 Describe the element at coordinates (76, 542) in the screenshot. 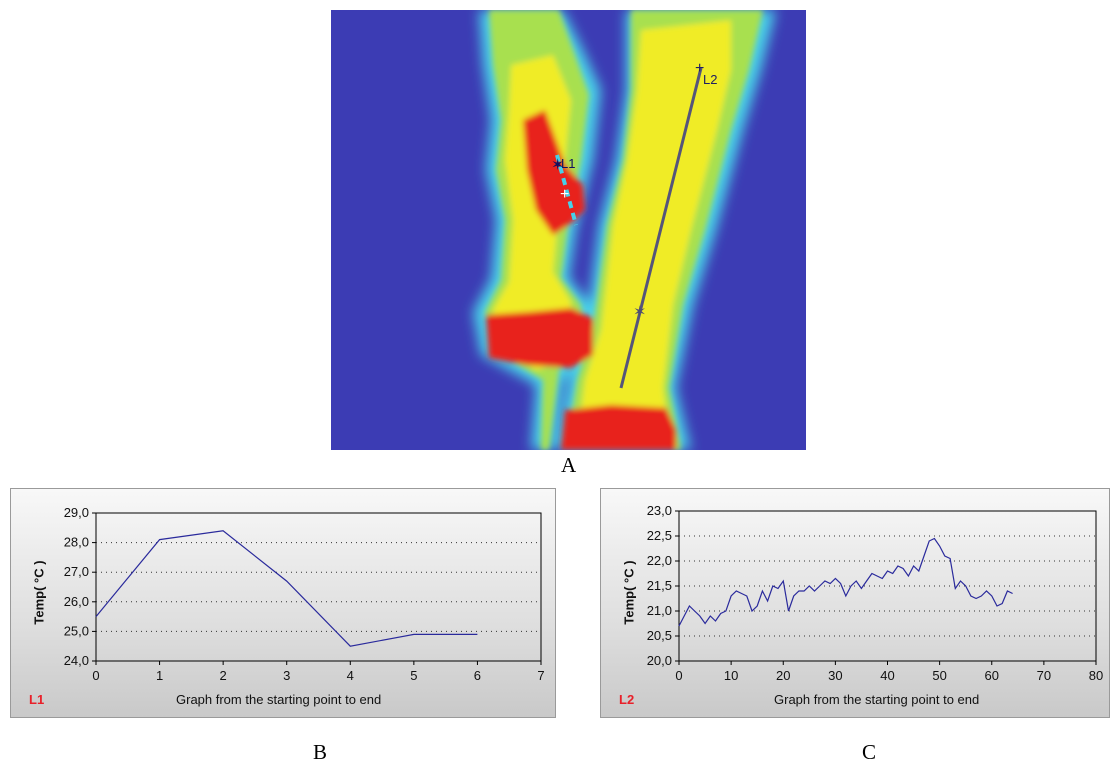

I see `chart-b-y-tick-label: 28,0` at that location.